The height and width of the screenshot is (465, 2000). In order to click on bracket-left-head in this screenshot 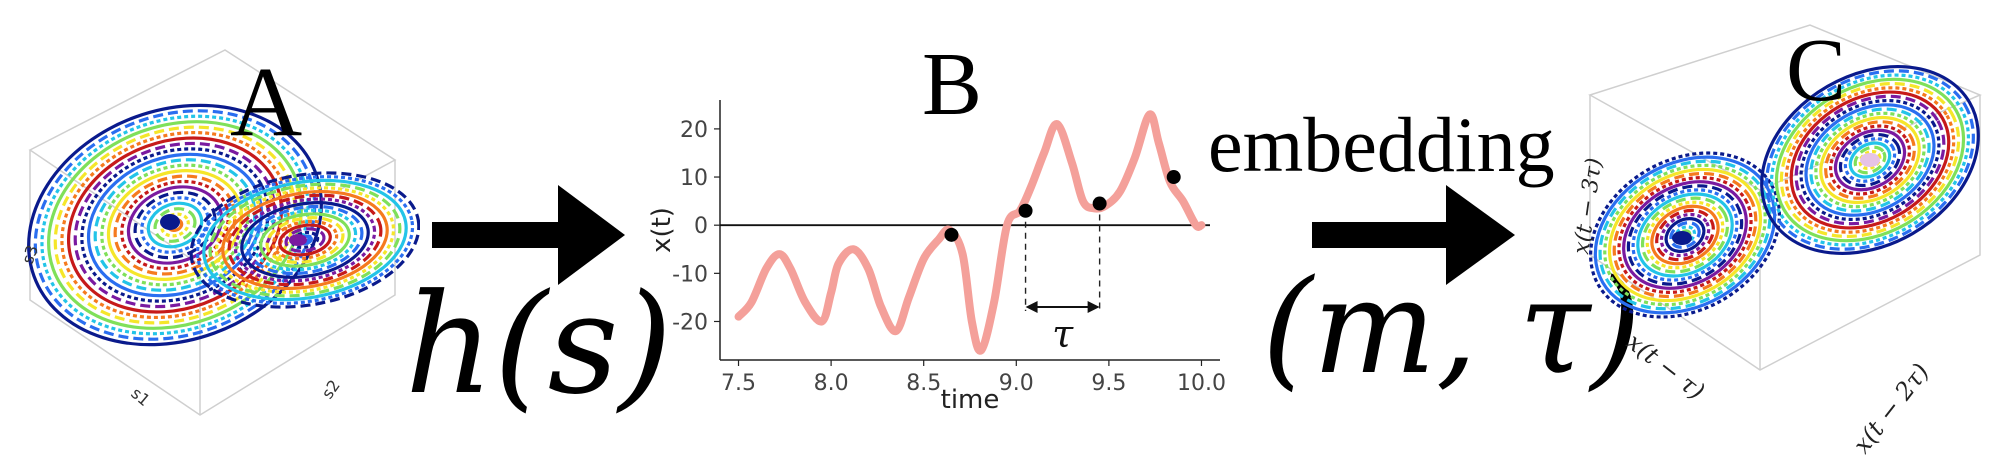, I will do `click(1031, 307)`.